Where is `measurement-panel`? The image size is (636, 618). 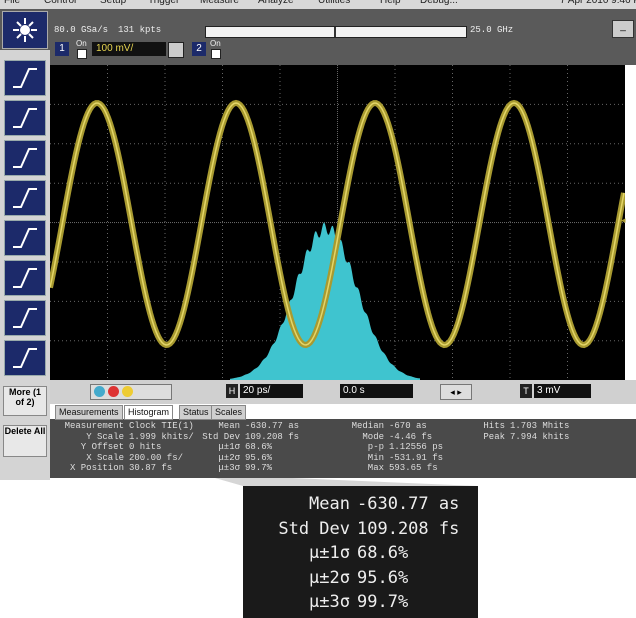 measurement-panel is located at coordinates (343, 448).